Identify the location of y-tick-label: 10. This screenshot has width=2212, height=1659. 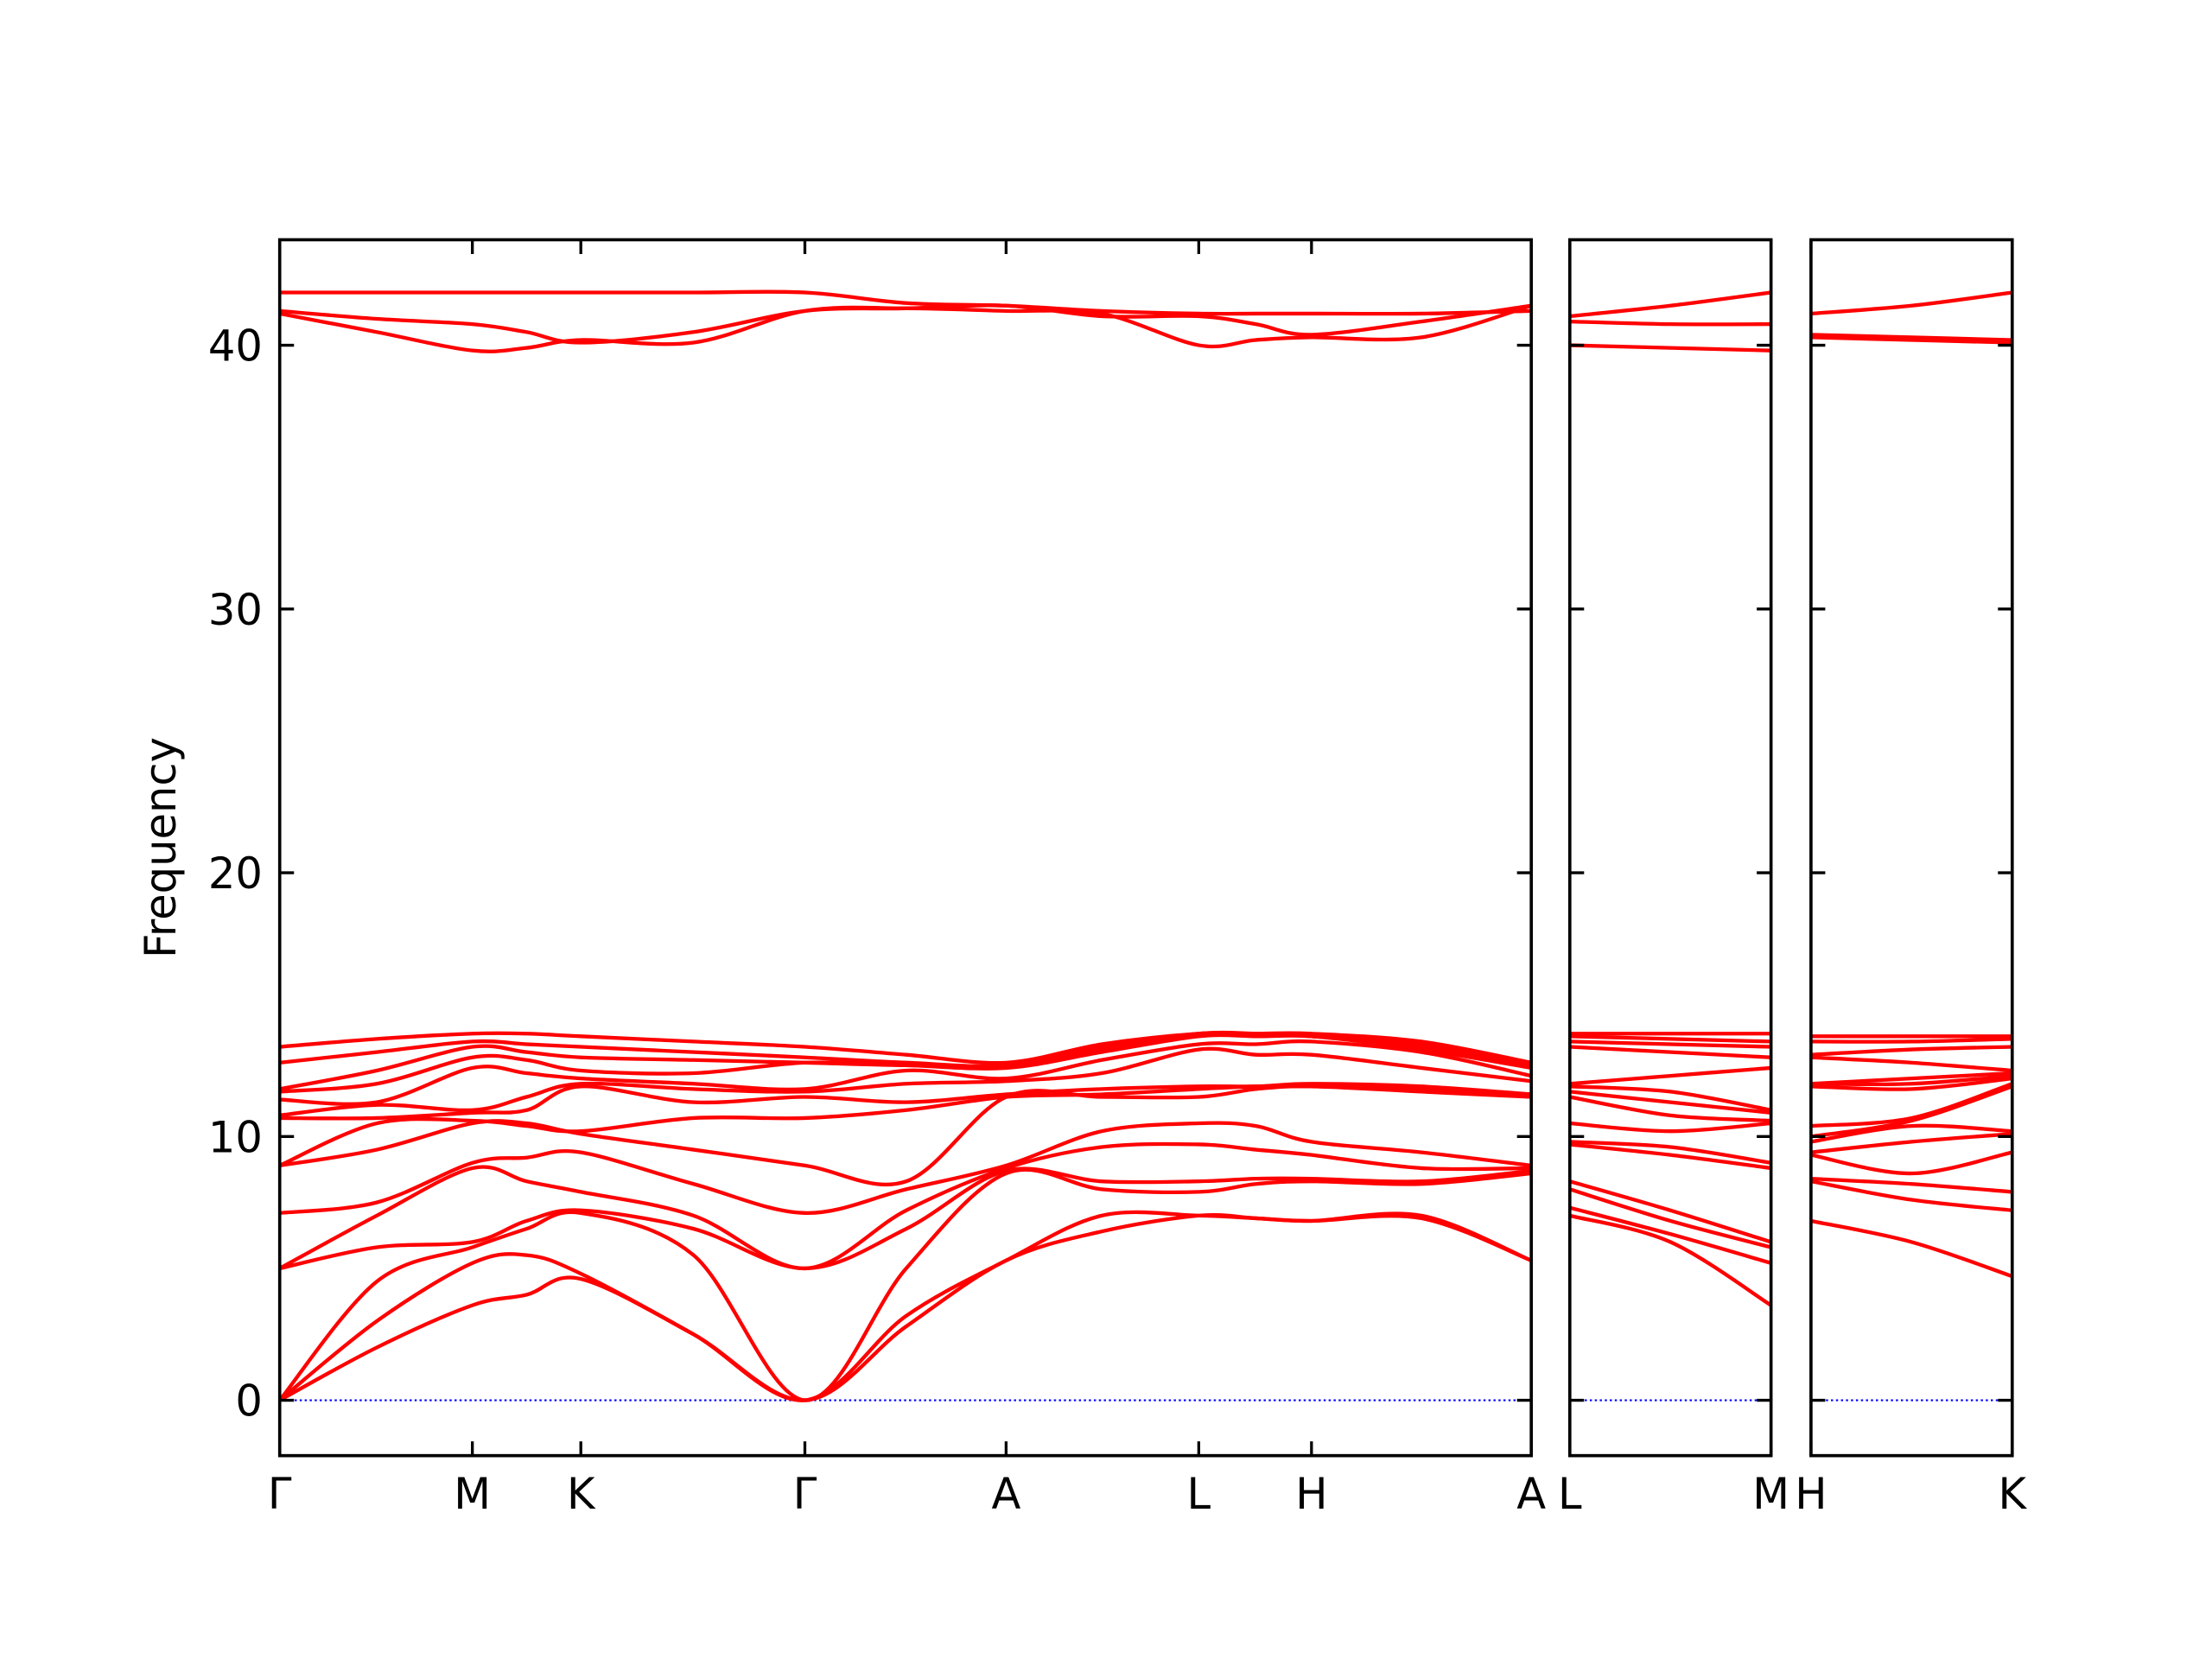
(235, 1137).